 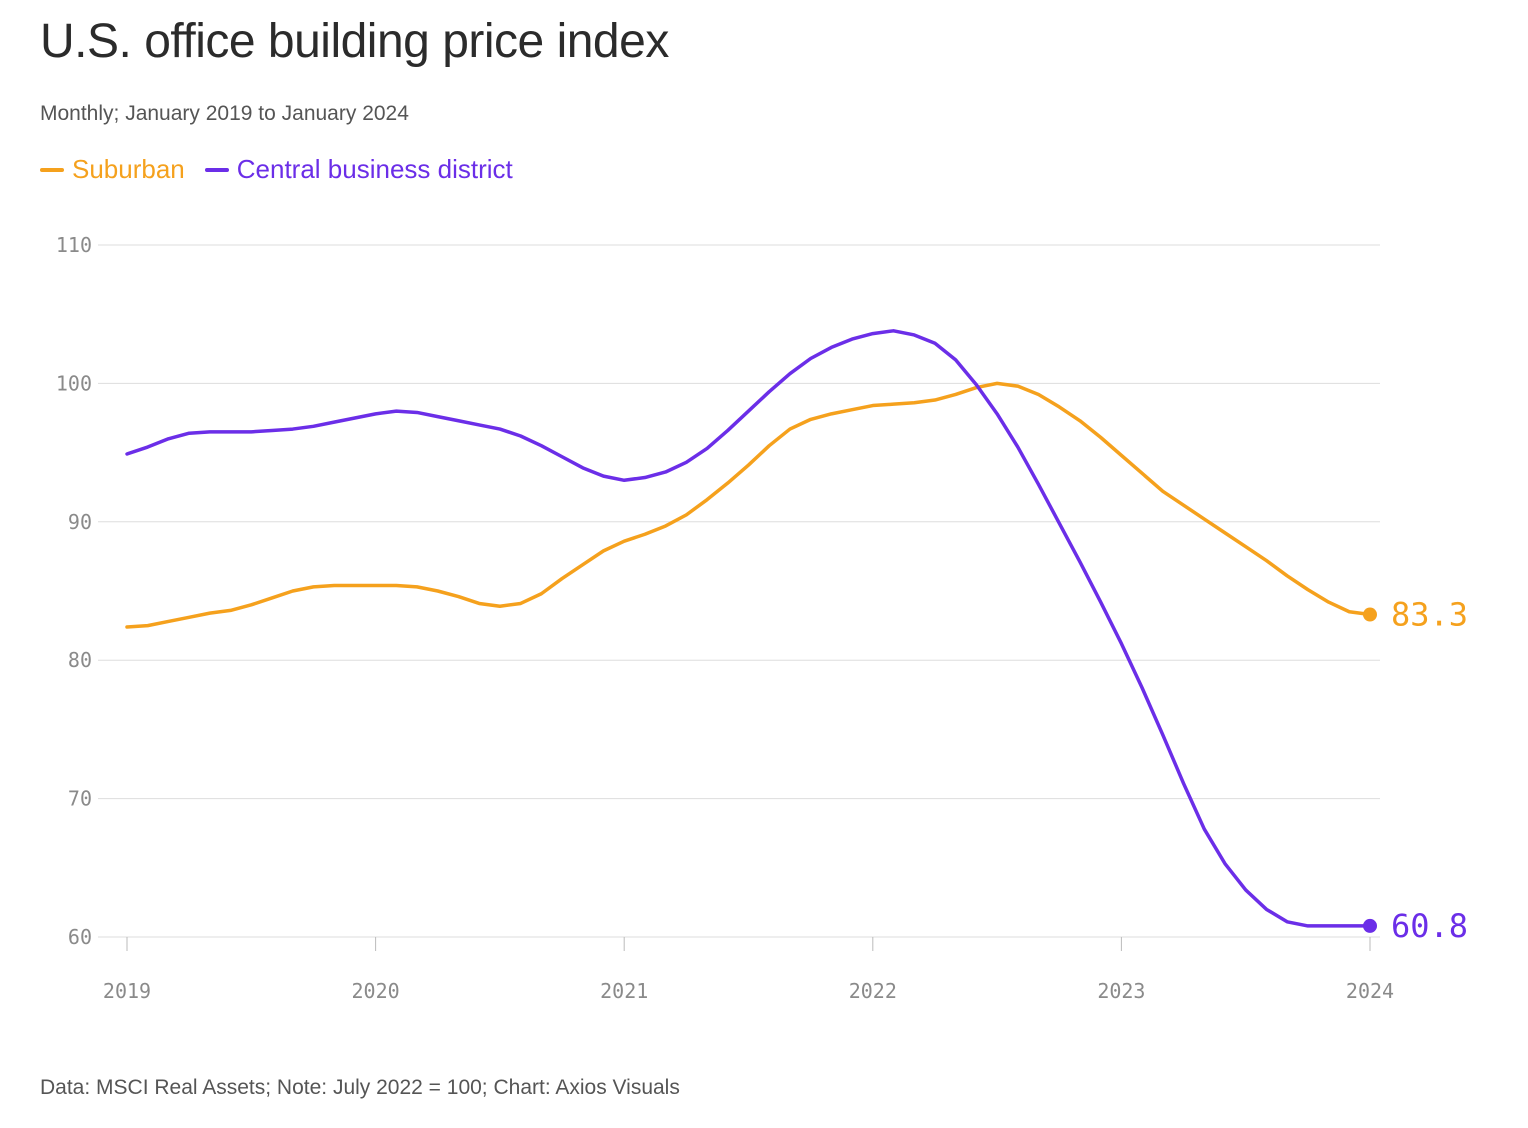 What do you see at coordinates (1370, 991) in the screenshot?
I see `x-tick-label: 2024` at bounding box center [1370, 991].